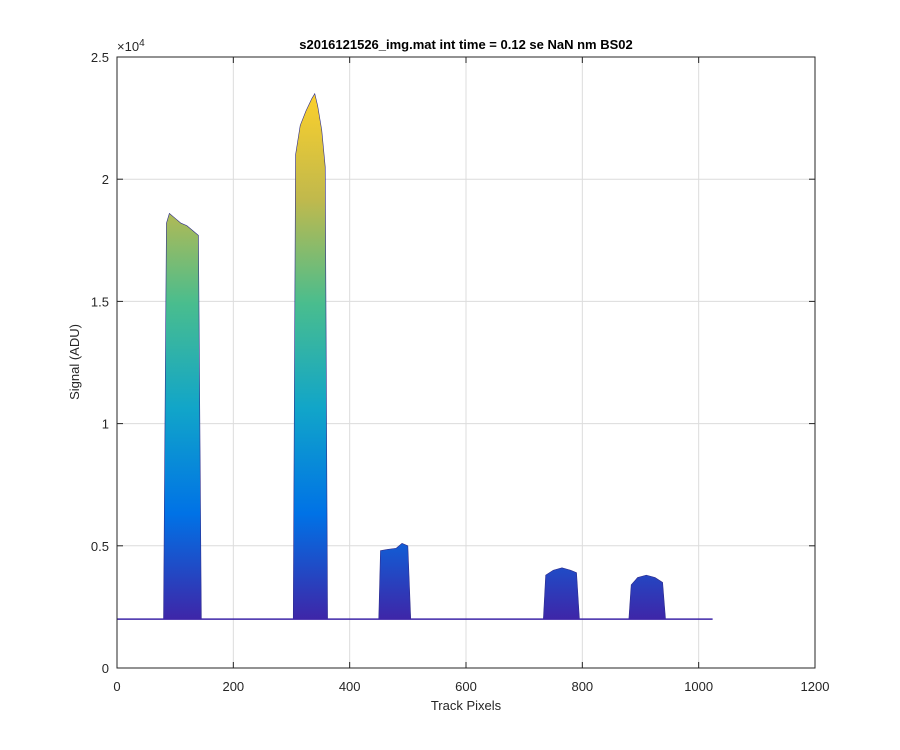 Image resolution: width=900 pixels, height=750 pixels. I want to click on y-exponent-base: ×10, so click(128, 46).